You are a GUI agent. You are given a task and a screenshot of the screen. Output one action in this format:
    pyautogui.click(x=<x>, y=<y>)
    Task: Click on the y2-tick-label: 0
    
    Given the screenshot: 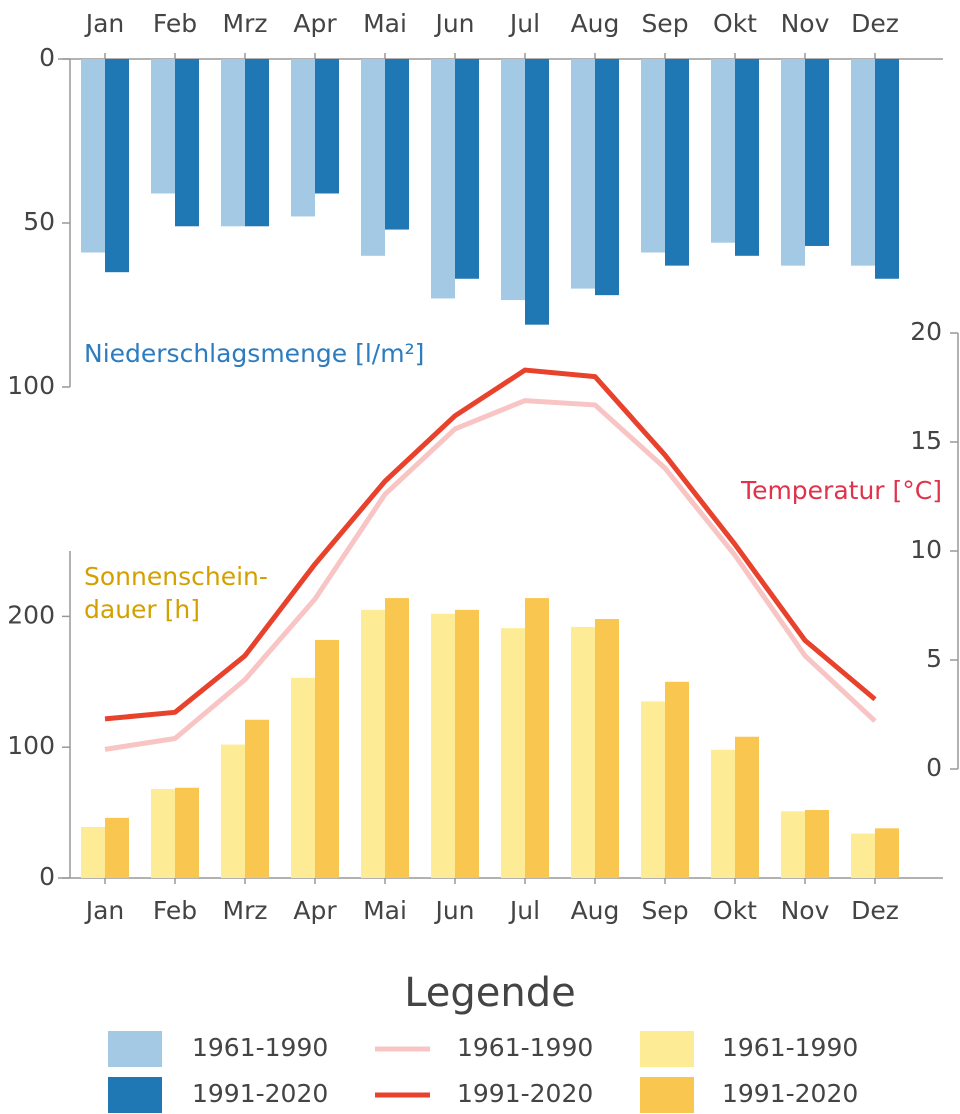 What is the action you would take?
    pyautogui.click(x=934, y=767)
    